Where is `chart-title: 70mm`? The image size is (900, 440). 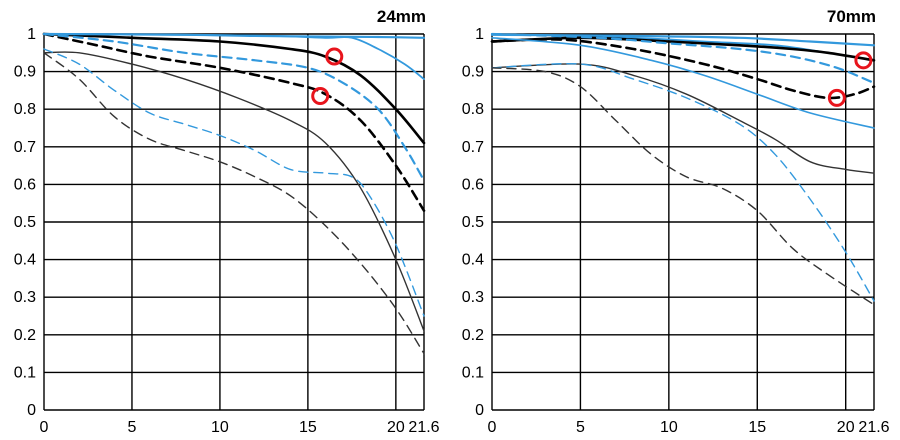
chart-title: 70mm is located at coordinates (851, 16).